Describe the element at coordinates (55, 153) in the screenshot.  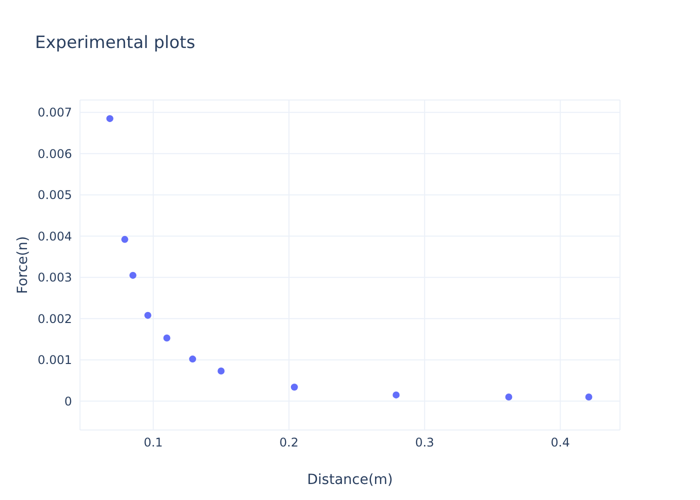
I see `y-tick-label: 0.006` at that location.